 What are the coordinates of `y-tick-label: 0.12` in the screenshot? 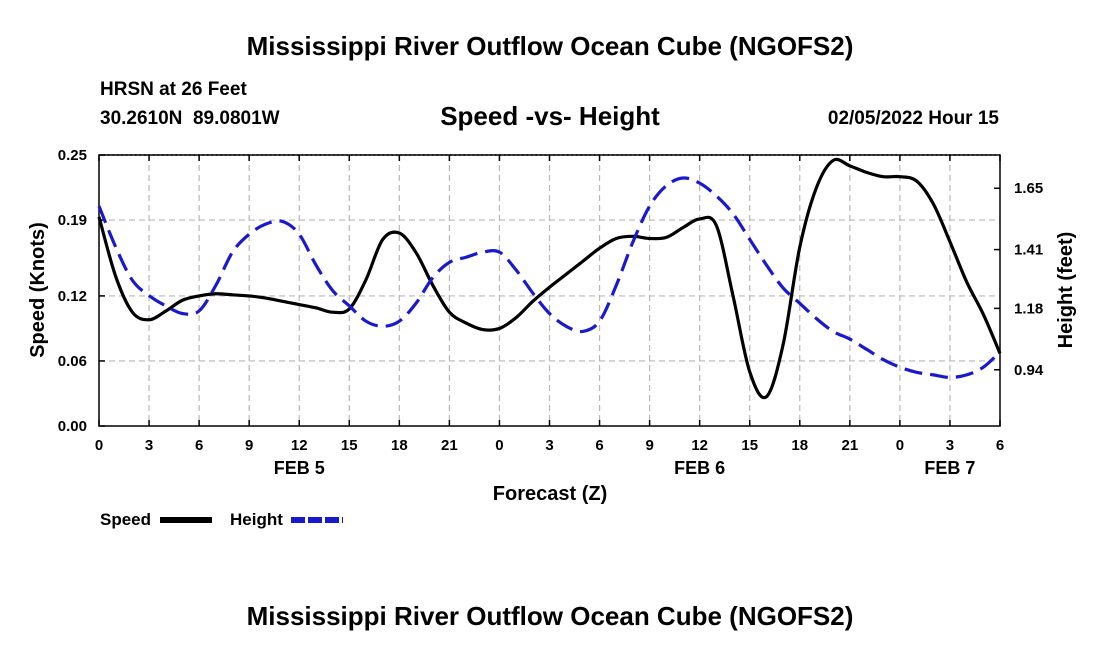 It's located at (72, 296).